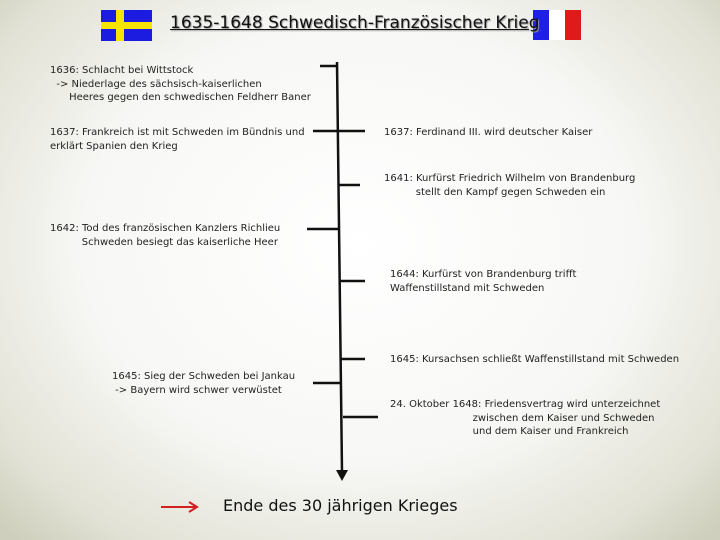  Describe the element at coordinates (340, 505) in the screenshot. I see `footer-text: Ende des 30 jährigen Krieges` at that location.